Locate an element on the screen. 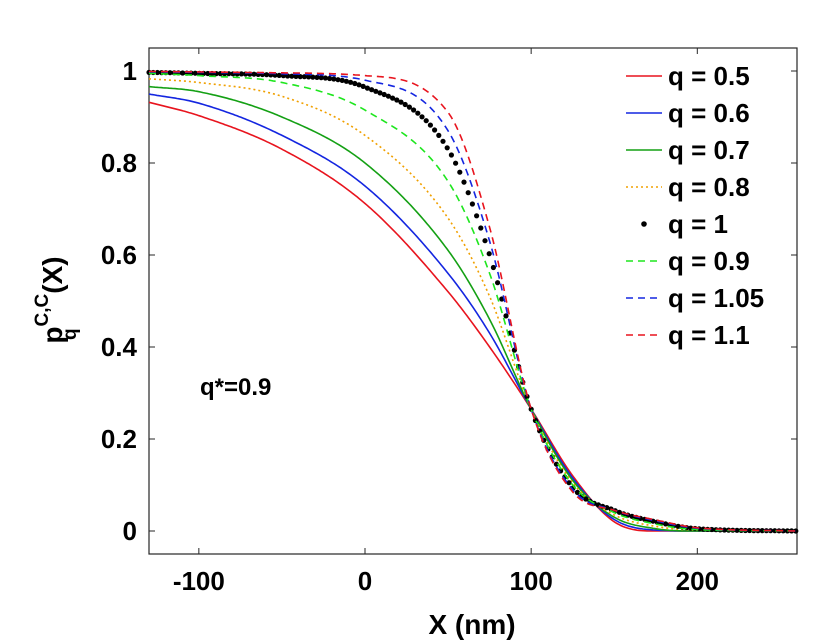 This screenshot has height=642, width=830. svg-text: pC,C(X) is located at coordinates (50, 299).